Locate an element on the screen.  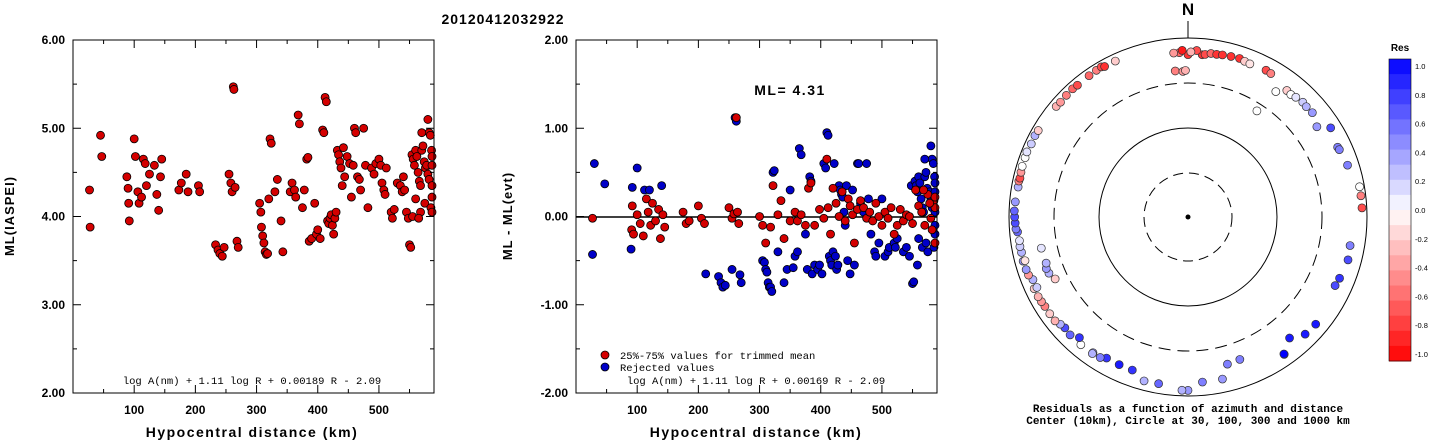
polar-north-label: N is located at coordinates (1188, 9).